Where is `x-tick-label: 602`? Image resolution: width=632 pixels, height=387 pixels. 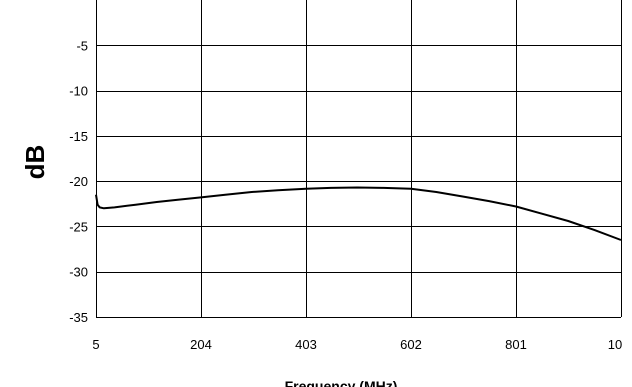
x-tick-label: 602 is located at coordinates (411, 344).